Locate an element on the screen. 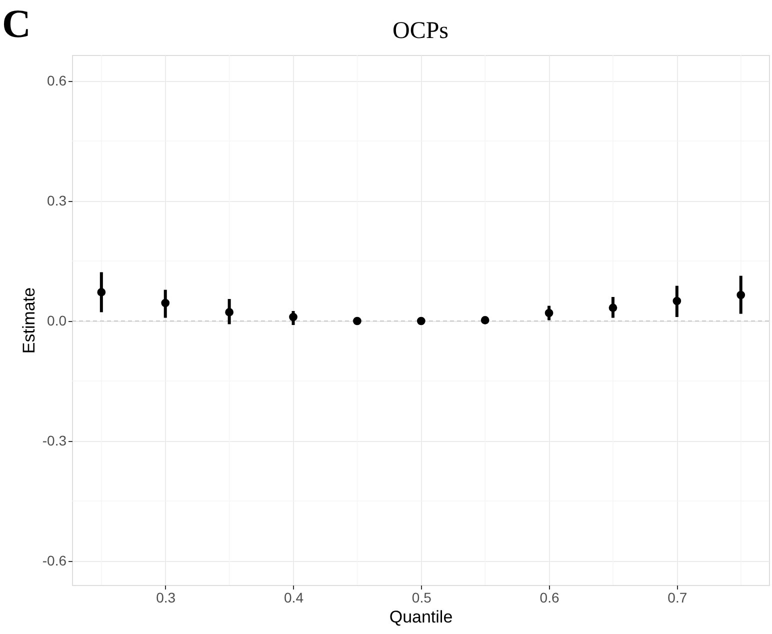 This screenshot has width=772, height=634. x-axis-title: Quantile is located at coordinates (421, 617).